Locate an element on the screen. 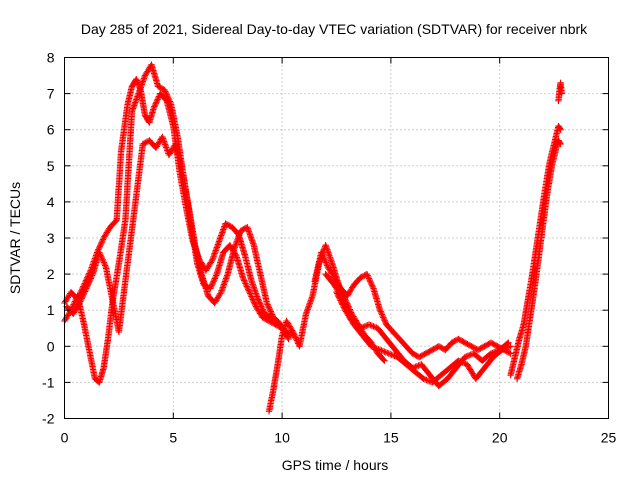  x-tick-label: 0 is located at coordinates (65, 438).